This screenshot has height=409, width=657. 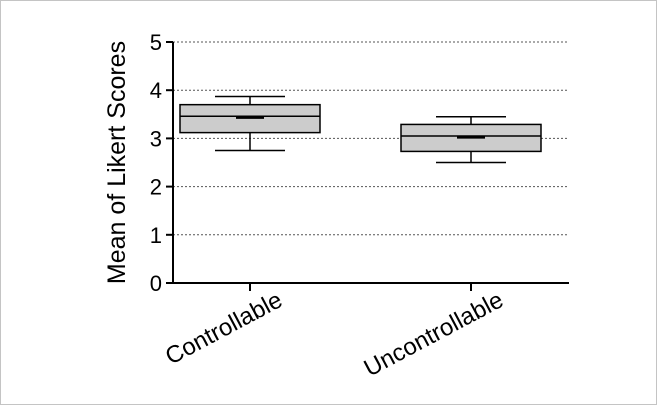 What do you see at coordinates (156, 42) in the screenshot?
I see `y-tick-label: 5` at bounding box center [156, 42].